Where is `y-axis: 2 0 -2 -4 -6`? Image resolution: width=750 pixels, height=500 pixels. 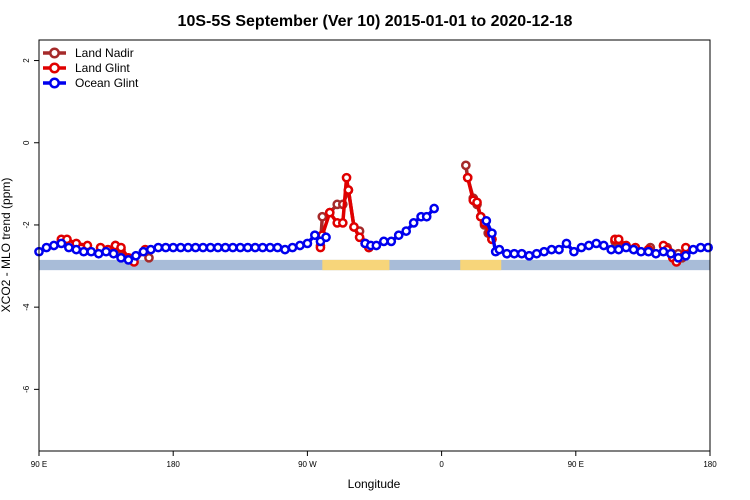
y-axis: 2 0 -2 -4 -6 is located at coordinates (30, 225).